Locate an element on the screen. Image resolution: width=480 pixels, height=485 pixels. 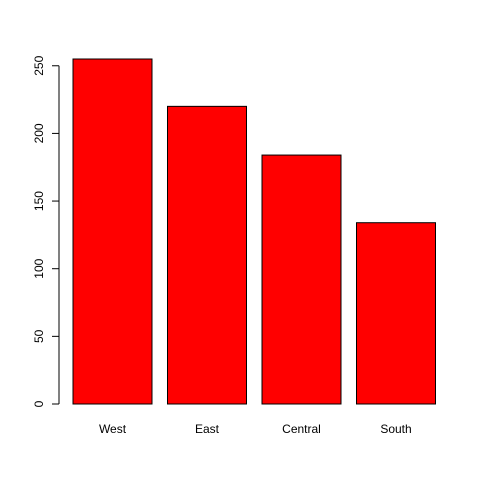
y-tick-label: 0 is located at coordinates (39, 403).